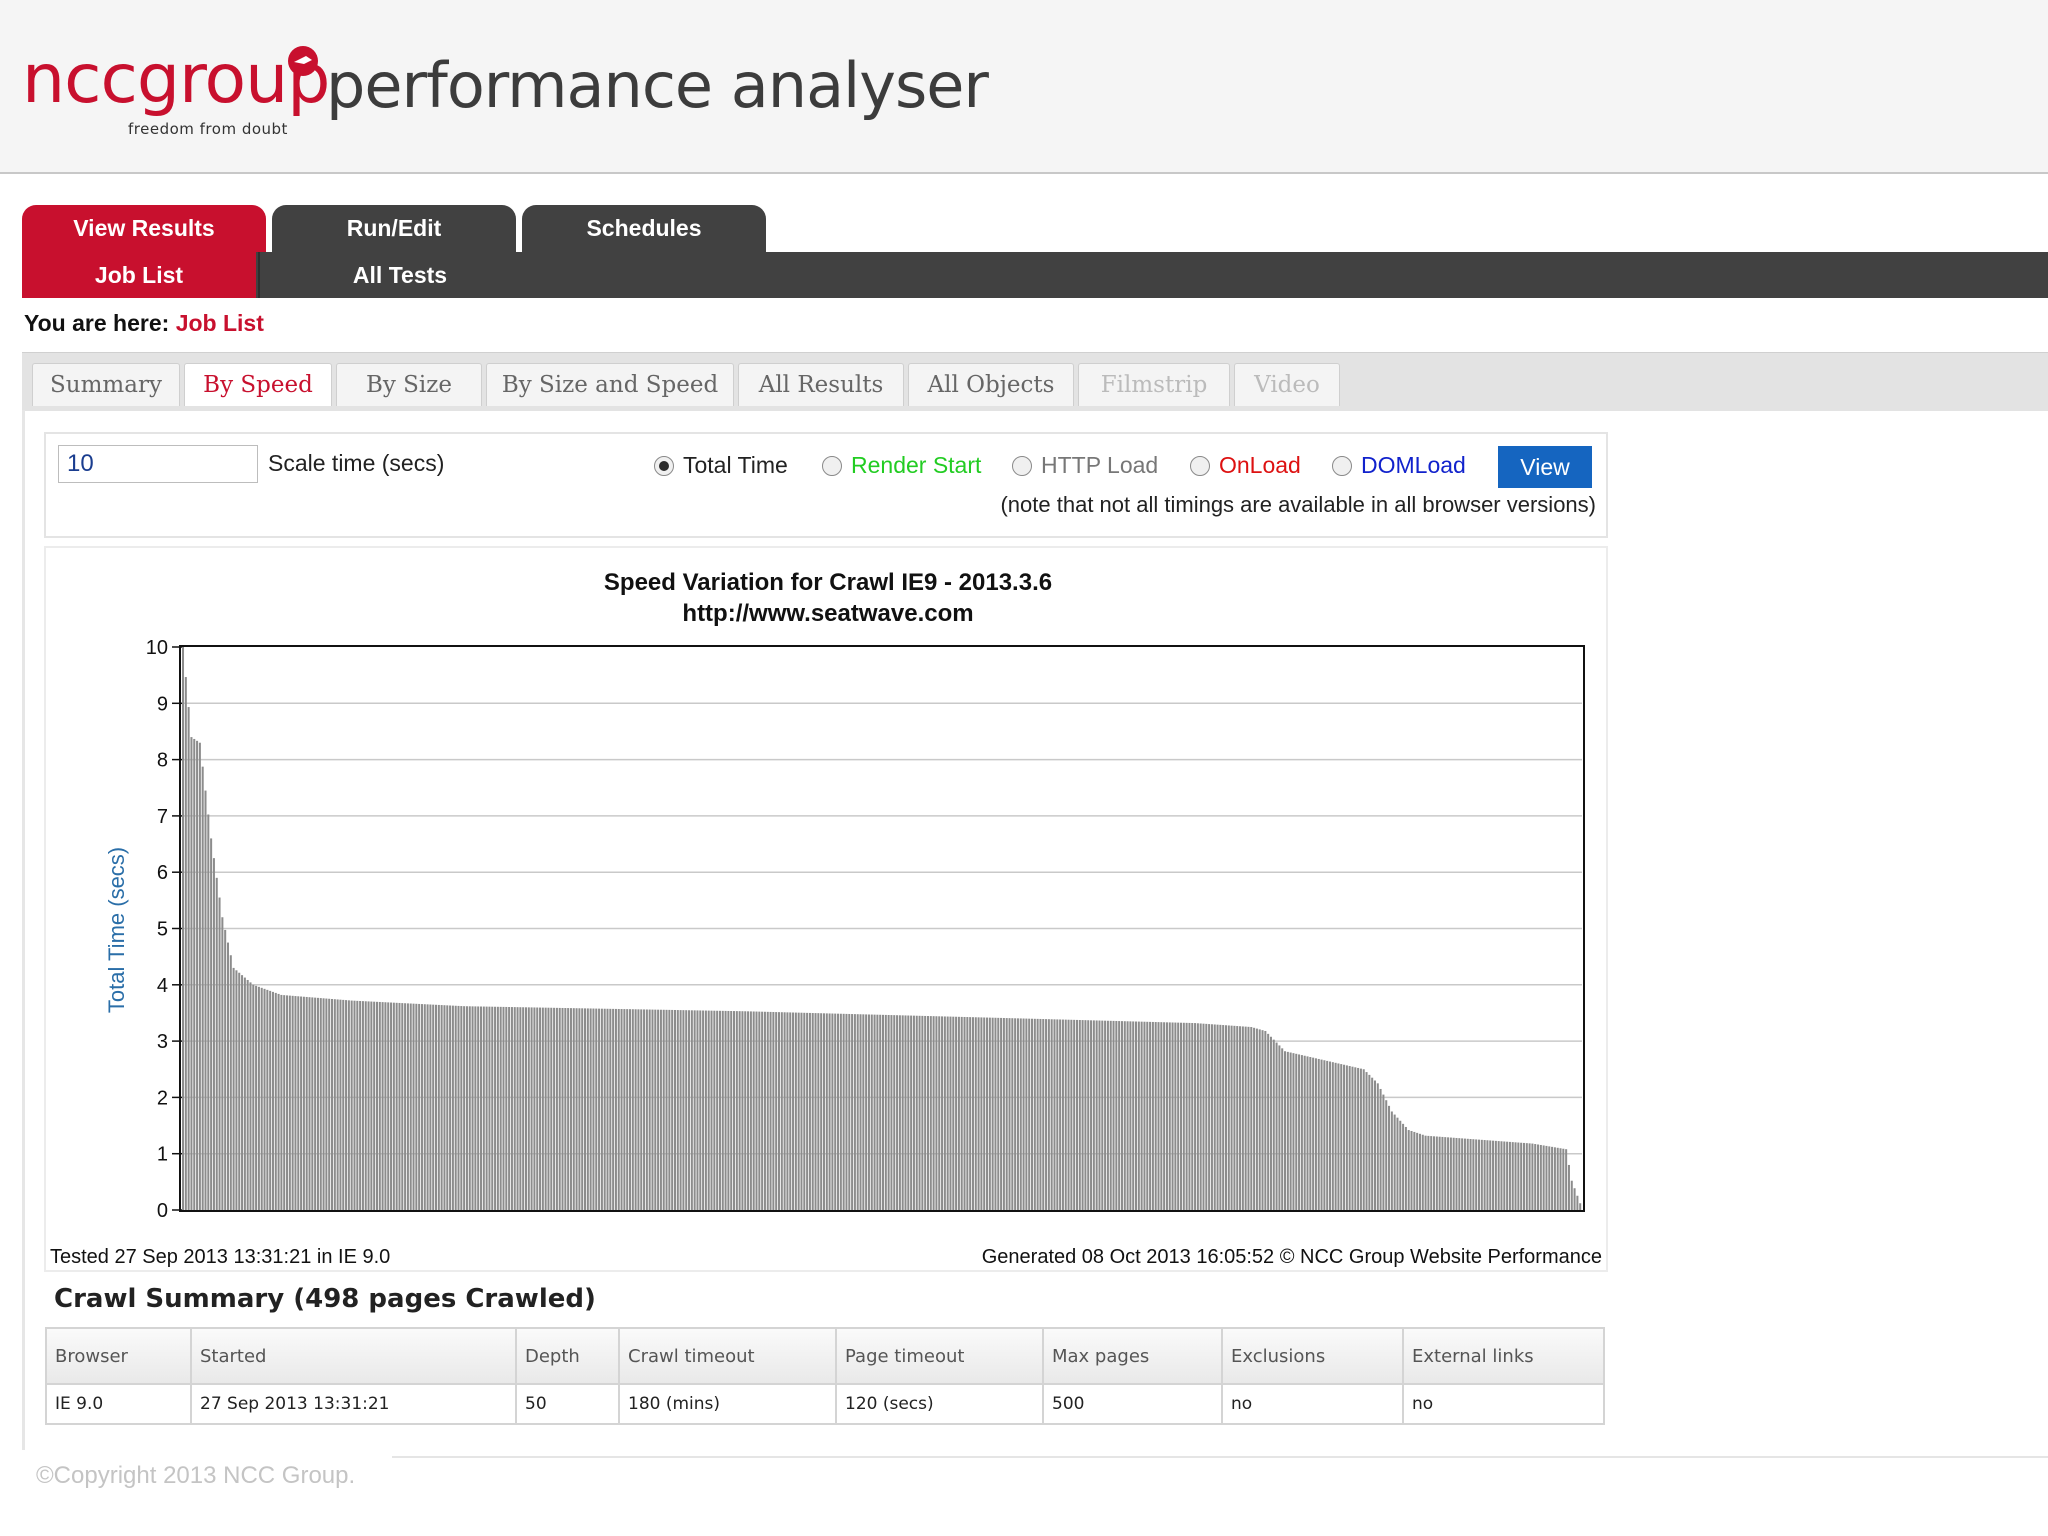 This screenshot has width=2048, height=1536. Describe the element at coordinates (821, 384) in the screenshot. I see `tab-all-results: All Results` at that location.